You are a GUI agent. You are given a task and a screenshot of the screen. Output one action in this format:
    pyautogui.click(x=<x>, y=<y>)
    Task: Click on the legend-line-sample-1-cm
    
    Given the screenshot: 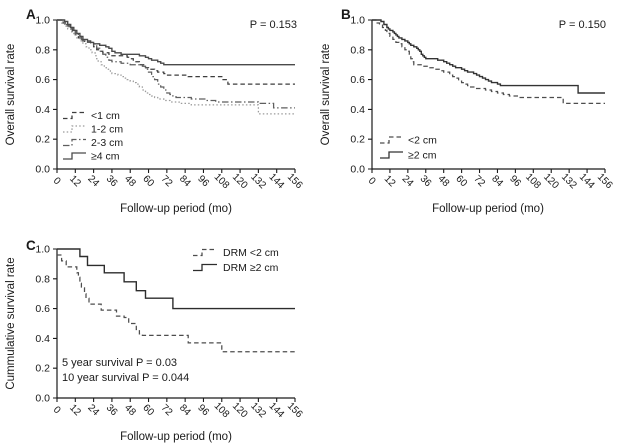 What is the action you would take?
    pyautogui.click(x=74, y=115)
    